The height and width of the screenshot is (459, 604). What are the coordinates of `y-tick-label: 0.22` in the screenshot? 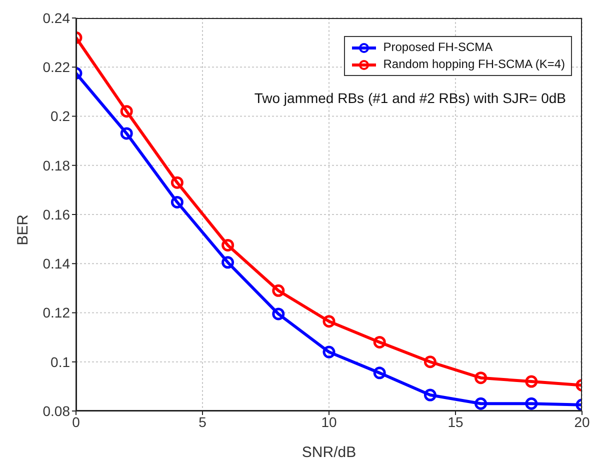 It's located at (56, 67).